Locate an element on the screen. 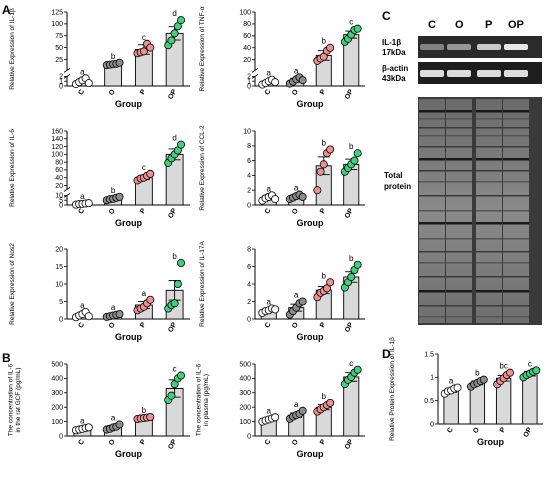  y-tick-label: 5 is located at coordinates (61, 302).